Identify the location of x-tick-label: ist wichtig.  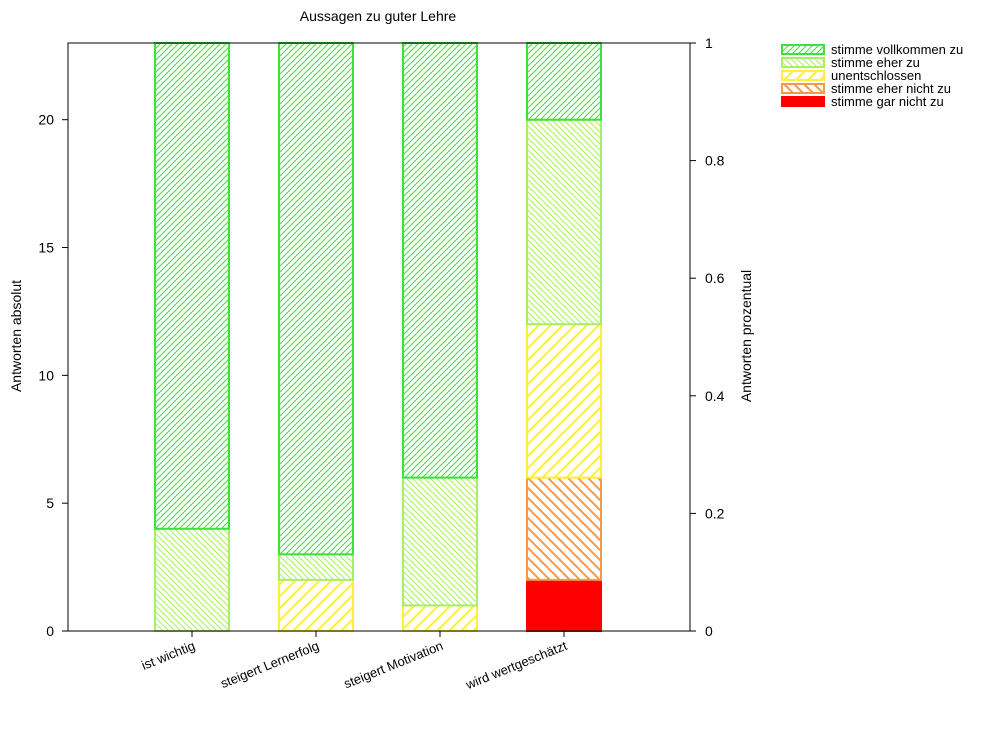
(168, 655).